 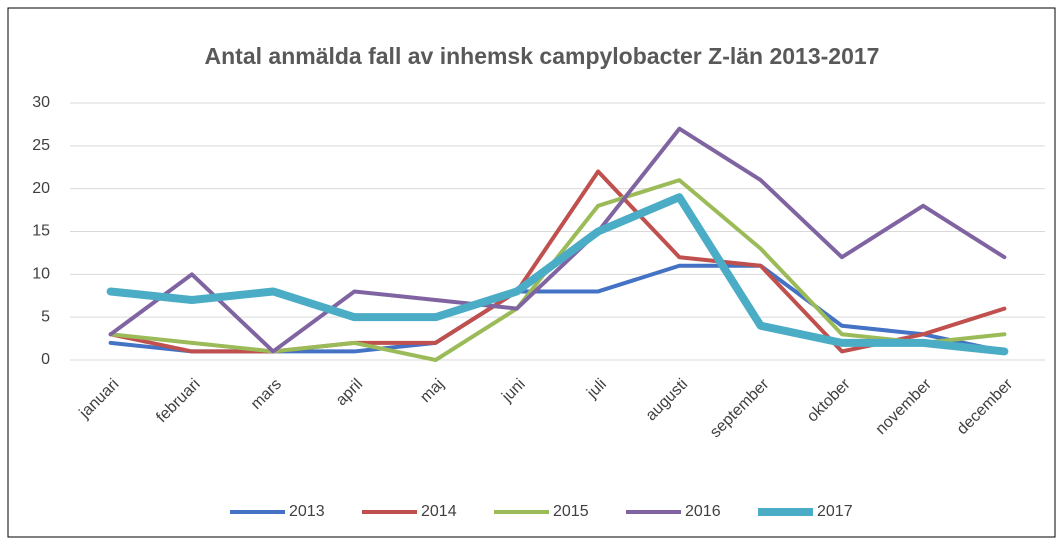 I want to click on y-tick-label: 25, so click(x=41, y=145).